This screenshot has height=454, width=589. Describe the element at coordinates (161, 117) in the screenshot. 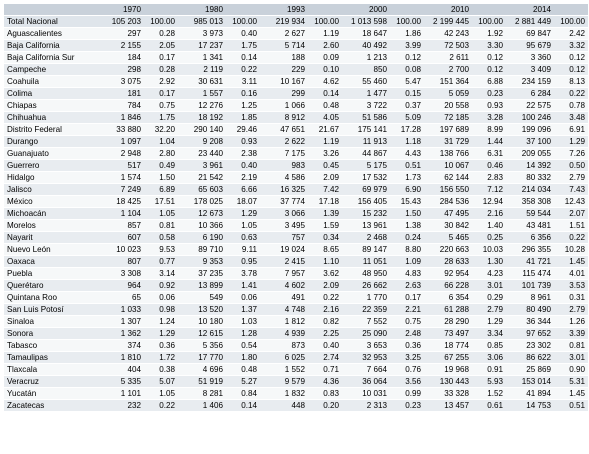

I see `percent-cell: 1.75` at that location.